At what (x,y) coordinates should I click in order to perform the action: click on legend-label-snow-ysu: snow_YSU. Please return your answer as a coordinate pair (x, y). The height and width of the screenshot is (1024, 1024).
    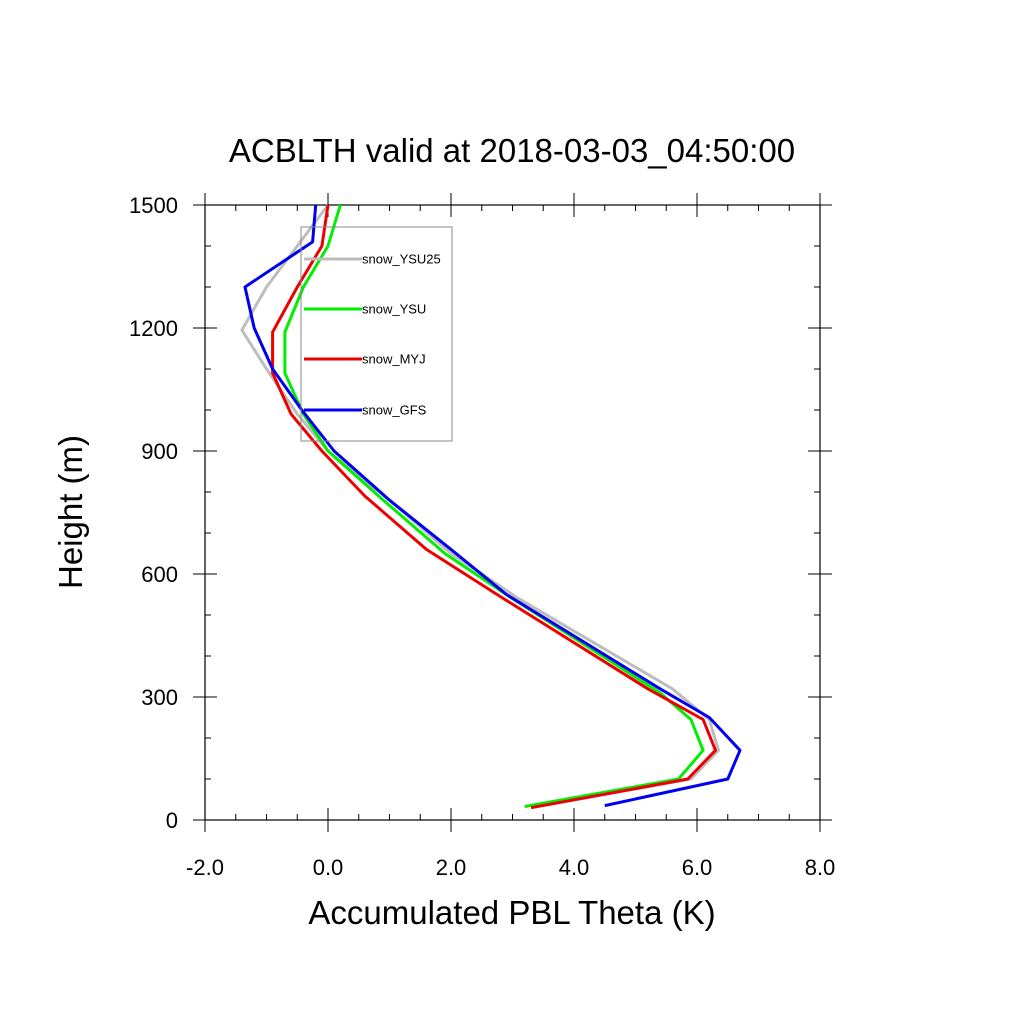
    Looking at the image, I should click on (394, 309).